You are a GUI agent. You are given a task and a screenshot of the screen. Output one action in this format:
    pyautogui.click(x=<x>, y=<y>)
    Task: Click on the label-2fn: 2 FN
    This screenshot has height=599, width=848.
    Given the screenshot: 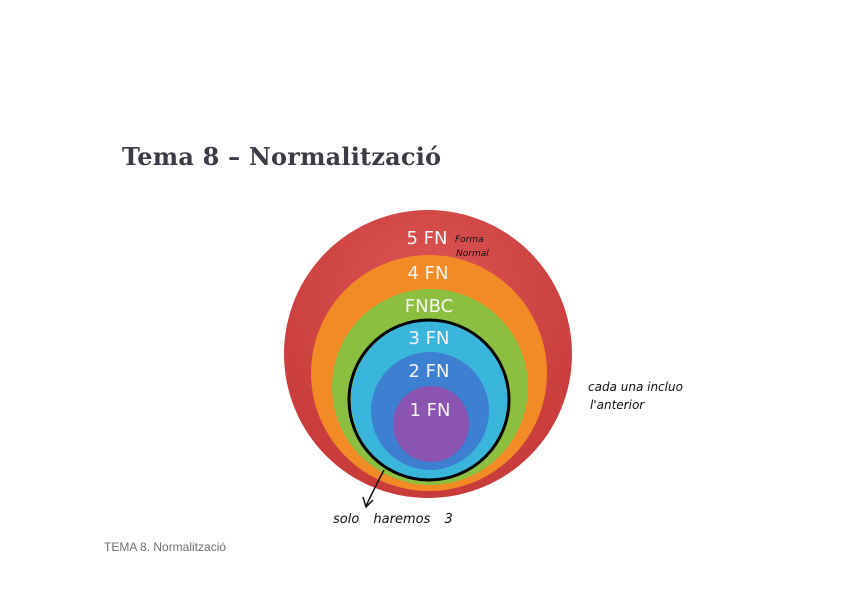 What is the action you would take?
    pyautogui.click(x=429, y=371)
    